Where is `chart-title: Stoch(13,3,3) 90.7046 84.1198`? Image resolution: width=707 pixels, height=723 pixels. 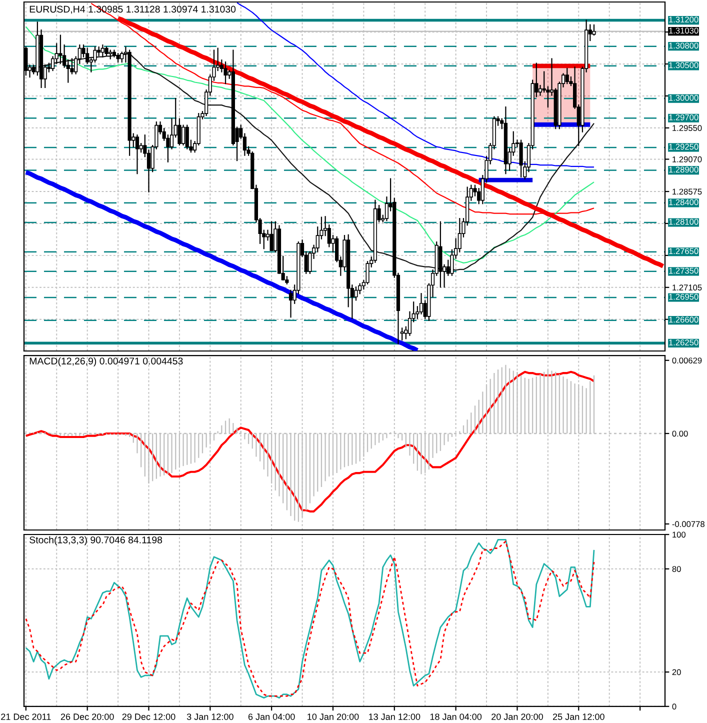
chart-title: Stoch(13,3,3) 90.7046 84.1198 is located at coordinates (96, 541).